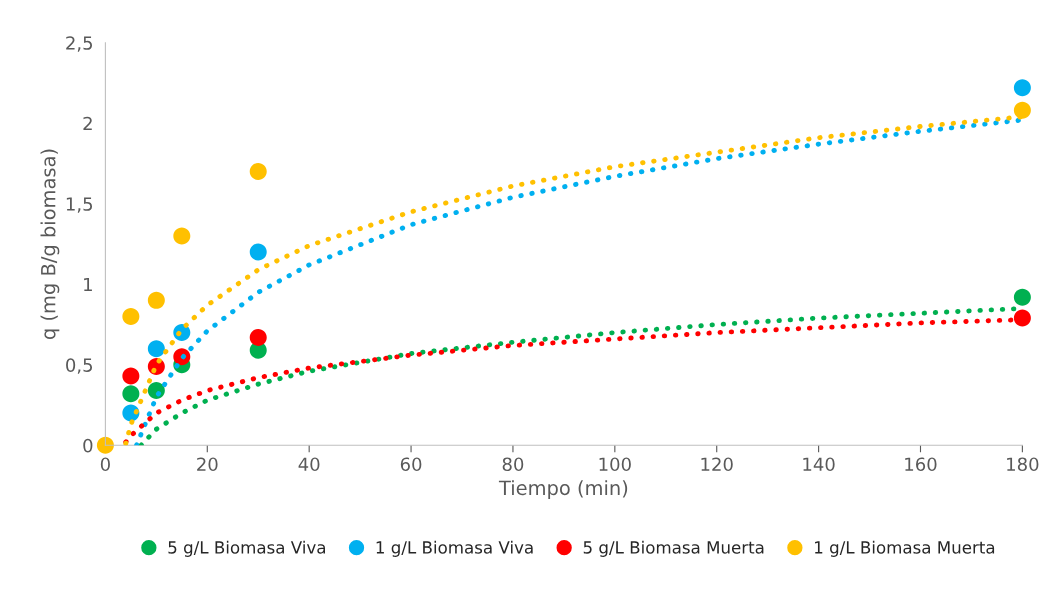  Describe the element at coordinates (905, 548) in the screenshot. I see `legend-label: 1 g/L Biomasa Muerta` at that location.